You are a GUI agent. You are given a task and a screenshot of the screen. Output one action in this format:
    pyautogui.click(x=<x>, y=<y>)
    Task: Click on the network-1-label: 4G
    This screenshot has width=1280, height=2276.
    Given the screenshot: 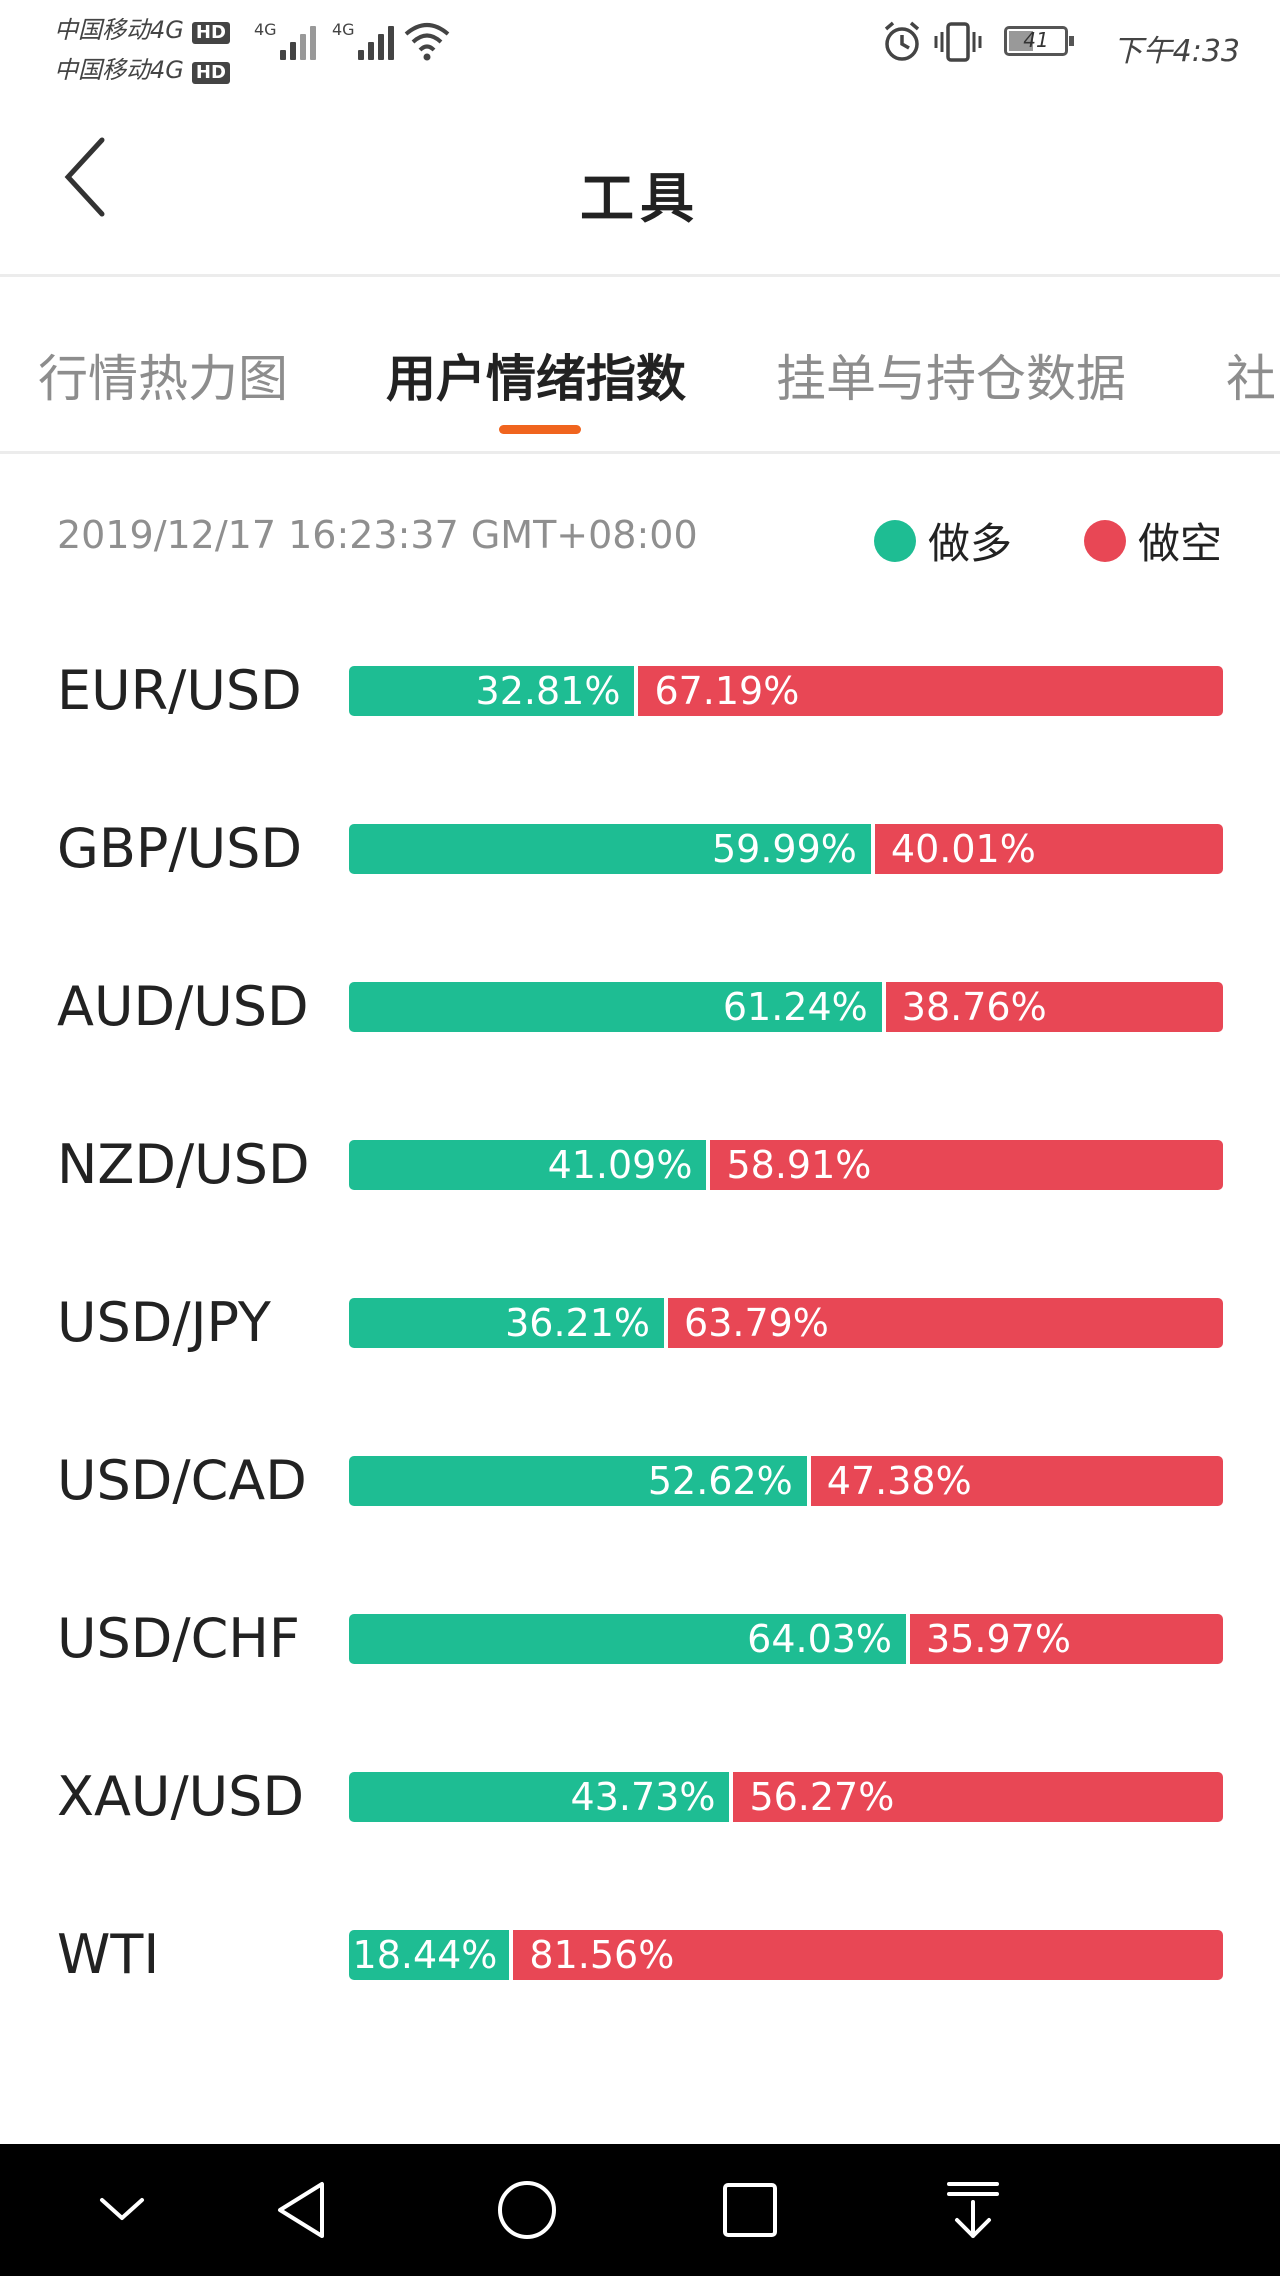 What is the action you would take?
    pyautogui.click(x=265, y=29)
    